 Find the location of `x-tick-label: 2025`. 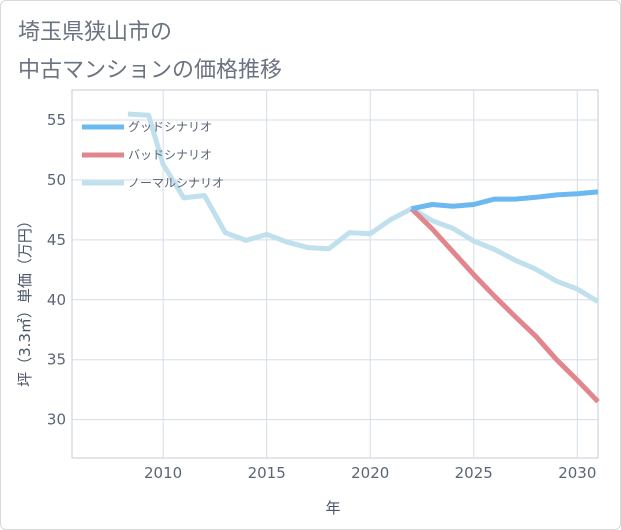

x-tick-label: 2025 is located at coordinates (474, 473).